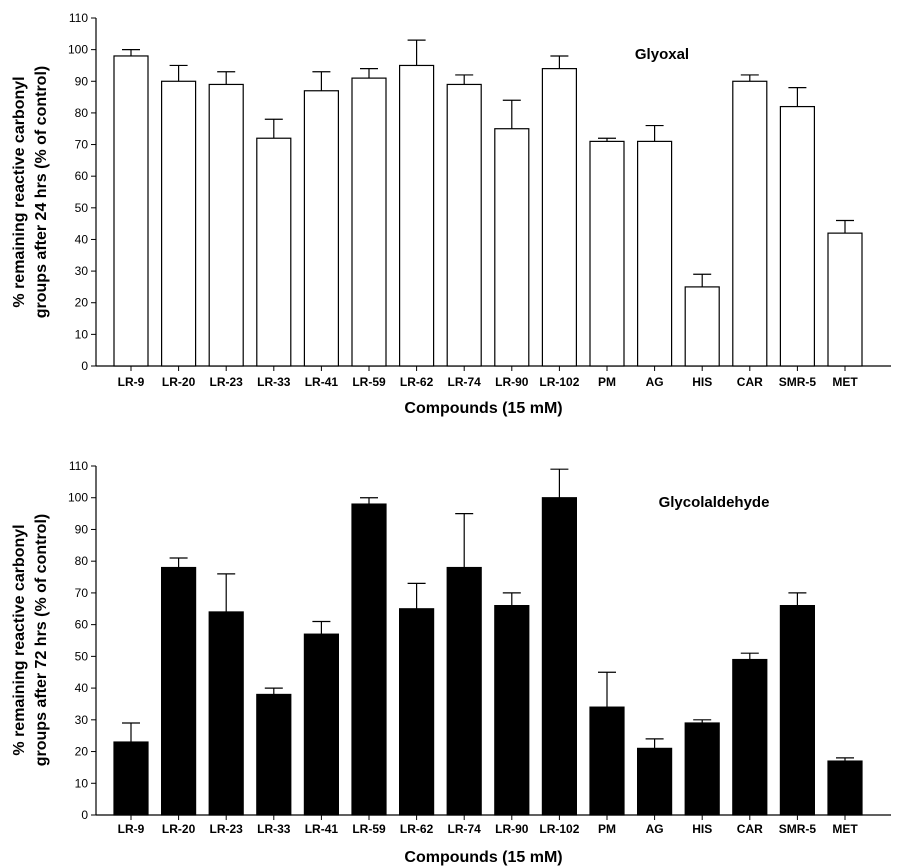  What do you see at coordinates (662, 54) in the screenshot?
I see `chart-annotation: Glyoxal` at bounding box center [662, 54].